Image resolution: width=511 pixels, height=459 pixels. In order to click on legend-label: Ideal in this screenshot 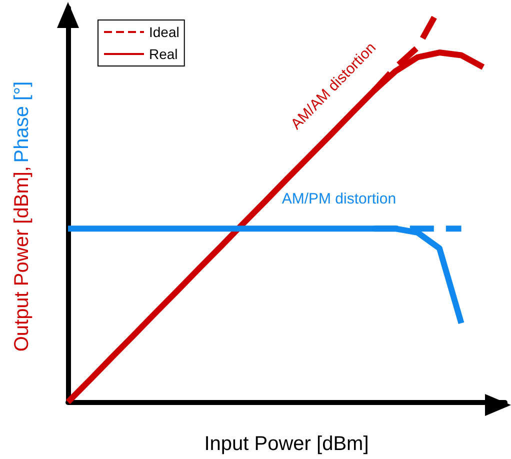, I will do `click(164, 32)`.